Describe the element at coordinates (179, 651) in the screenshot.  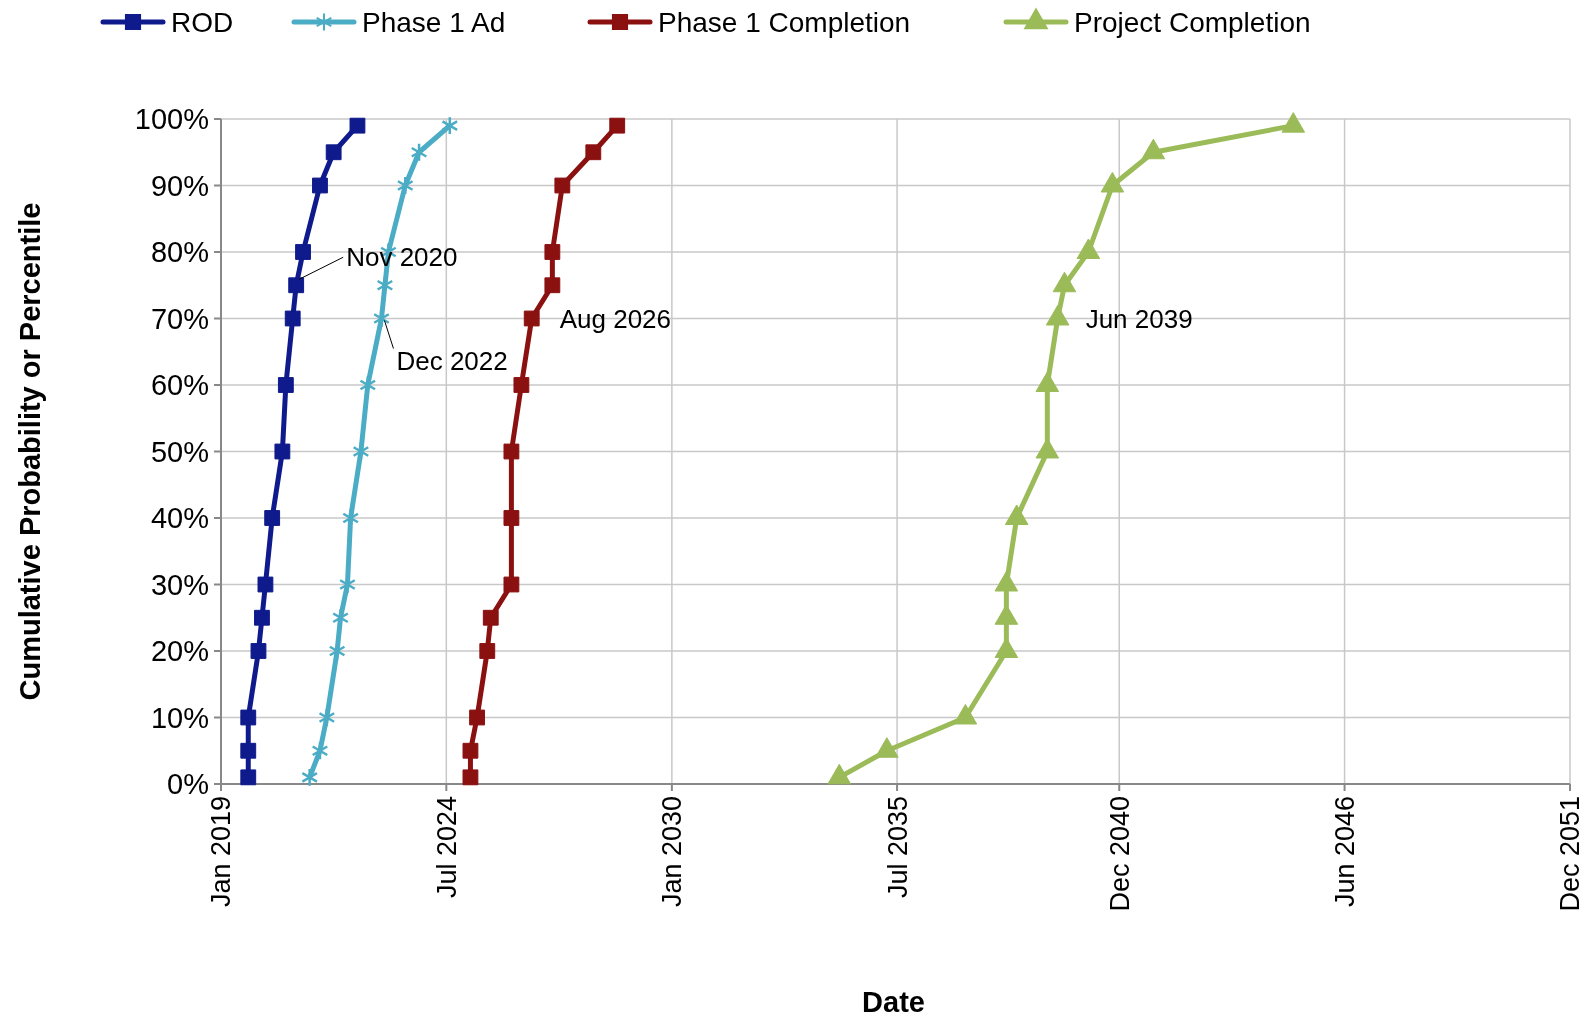
I see `y-tick-label: 20%` at that location.